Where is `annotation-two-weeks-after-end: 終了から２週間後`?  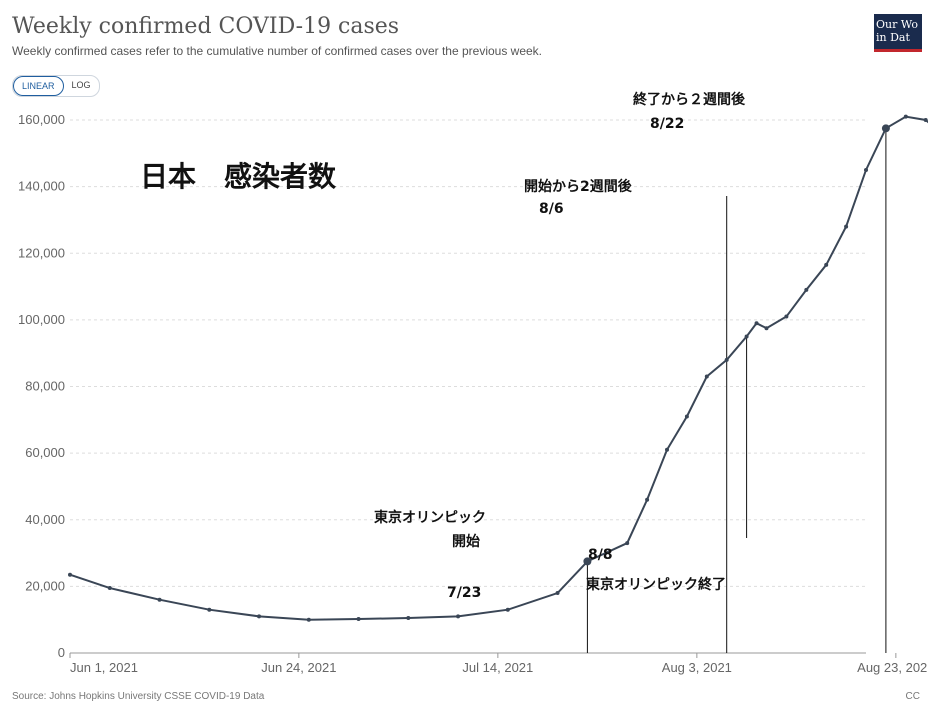
annotation-two-weeks-after-end: 終了から２週間後 is located at coordinates (689, 99).